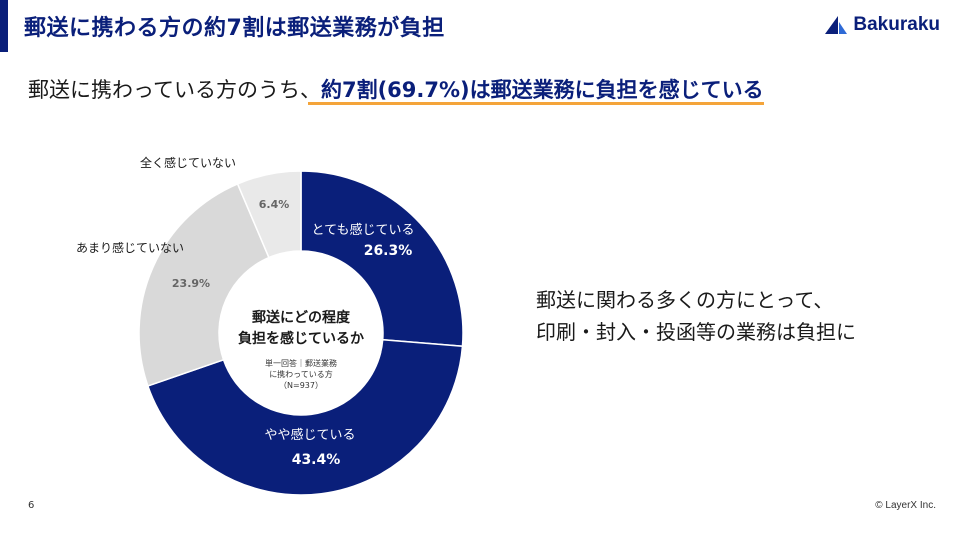  I want to click on center-title-line2: 負担を感じているか, so click(301, 338).